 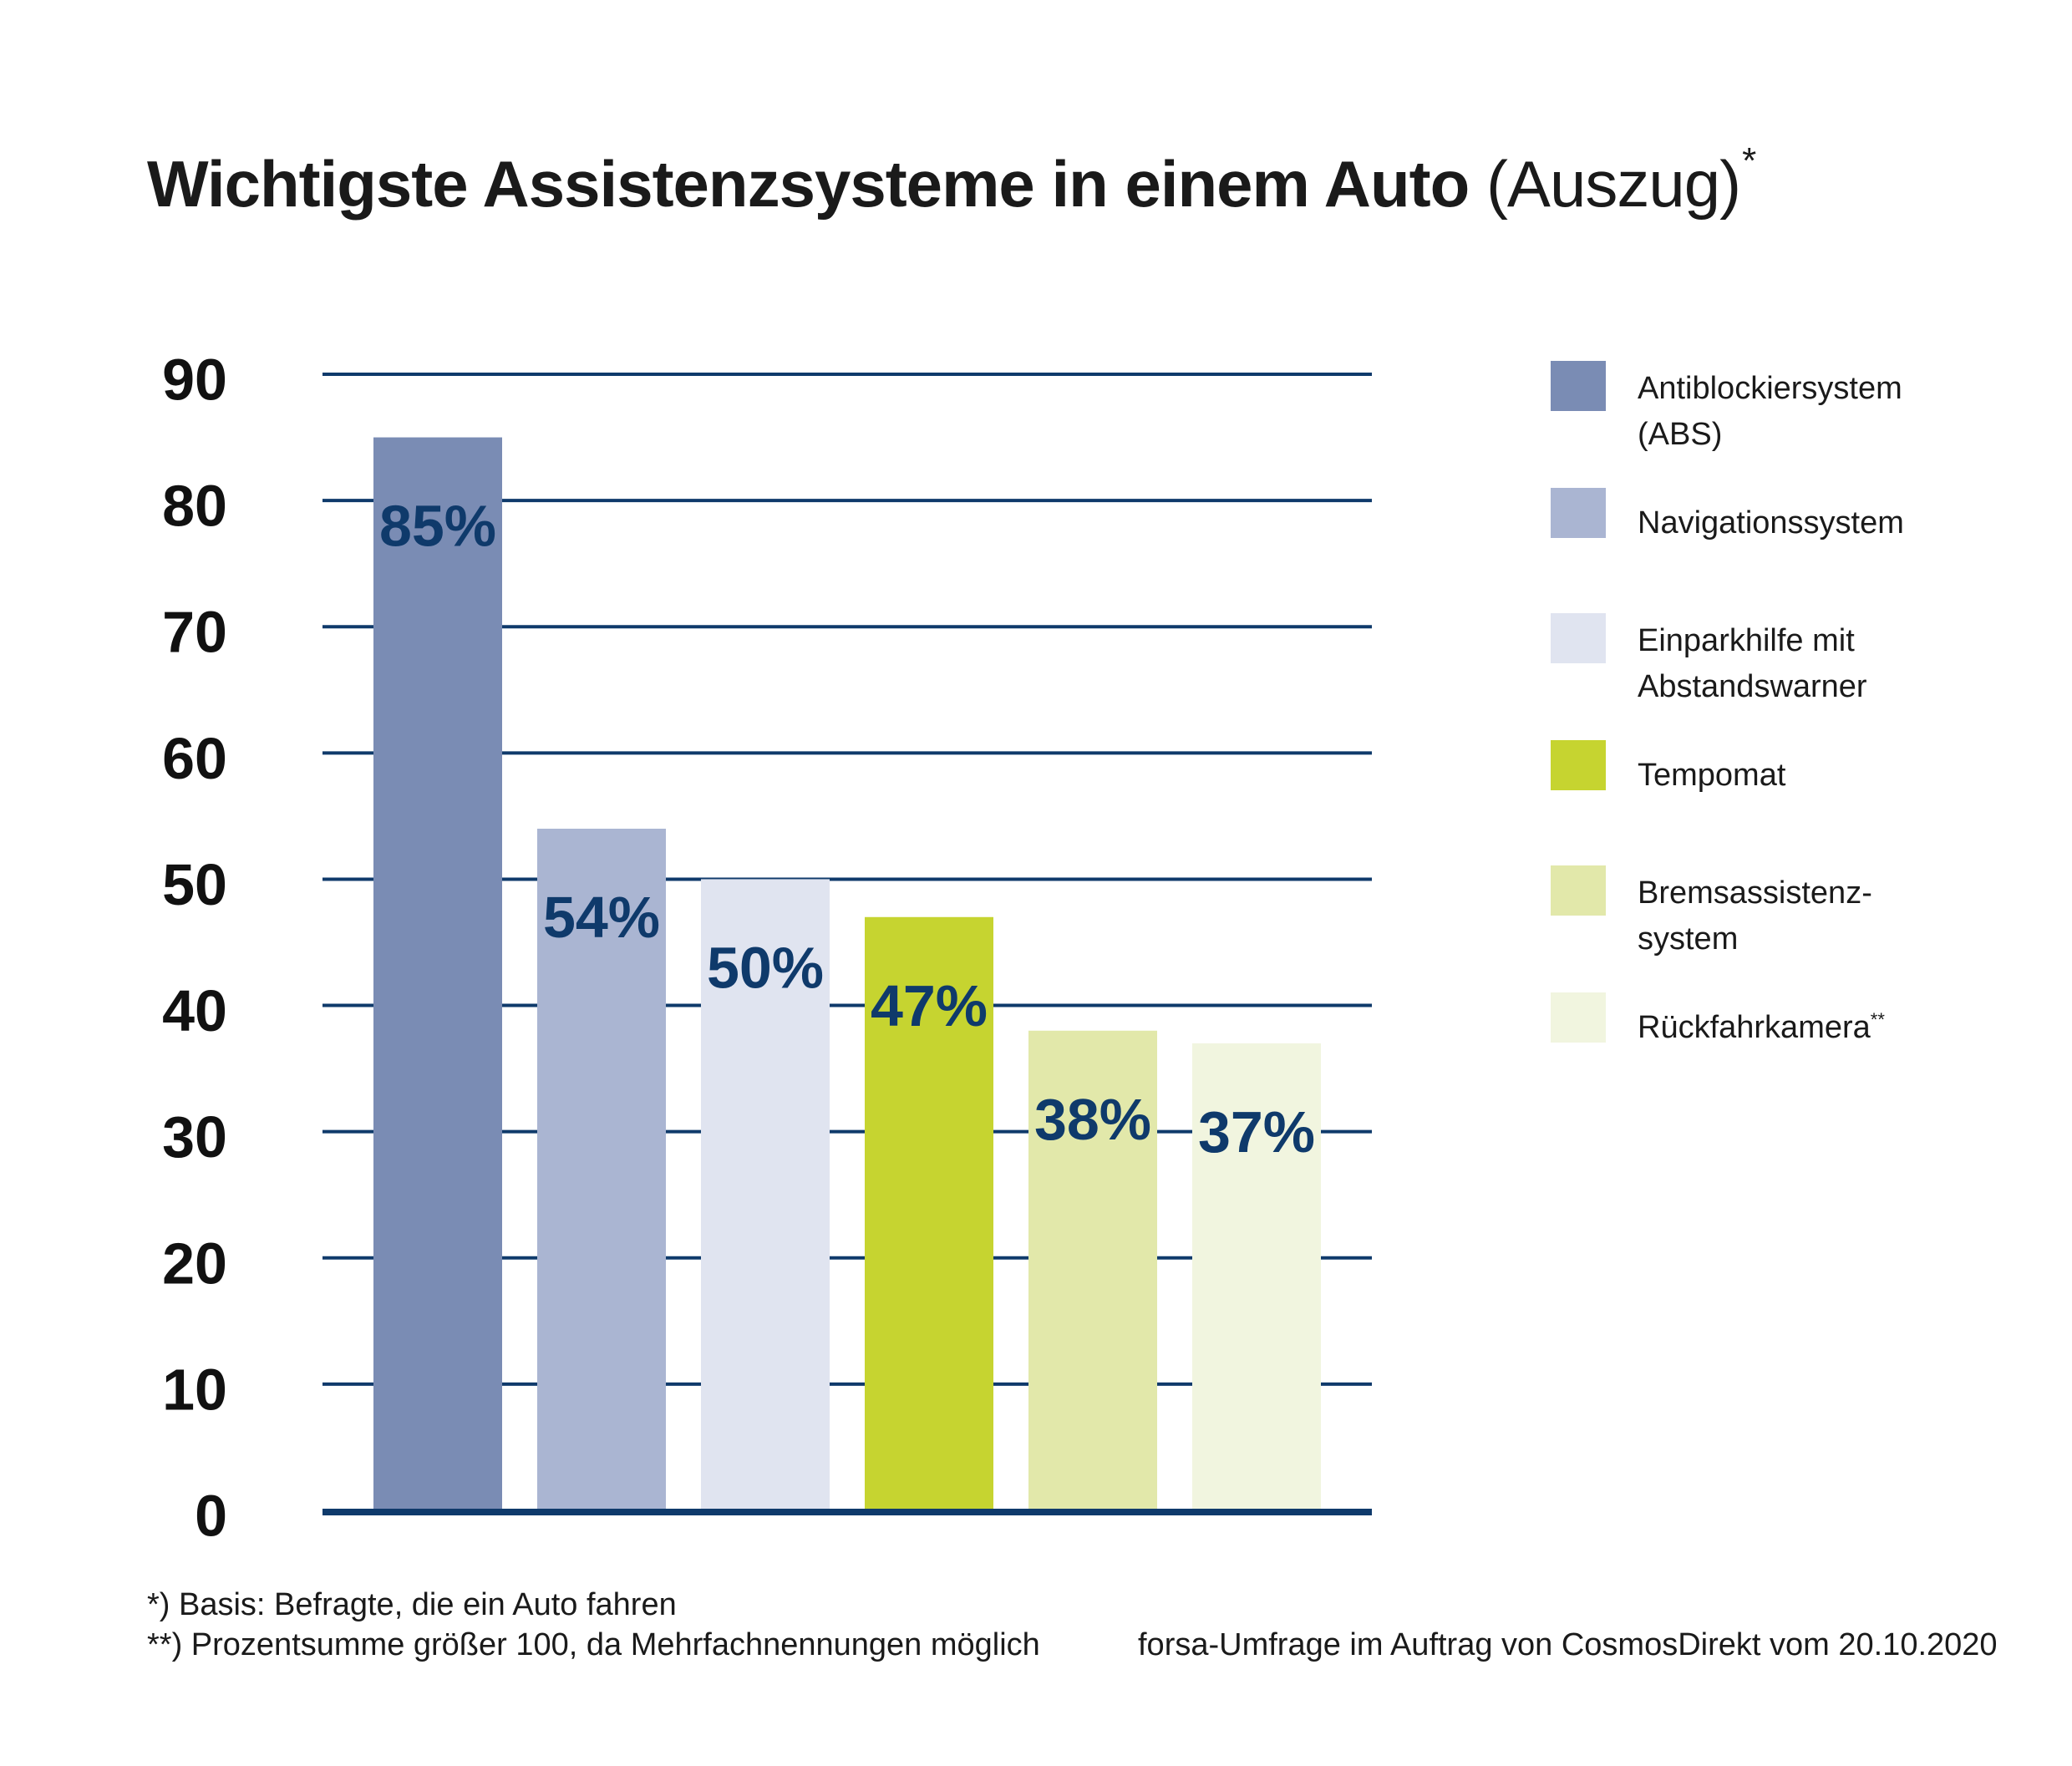 What do you see at coordinates (1752, 663) in the screenshot?
I see `legend-label: Einparkhilfe mit Abstandswarner` at bounding box center [1752, 663].